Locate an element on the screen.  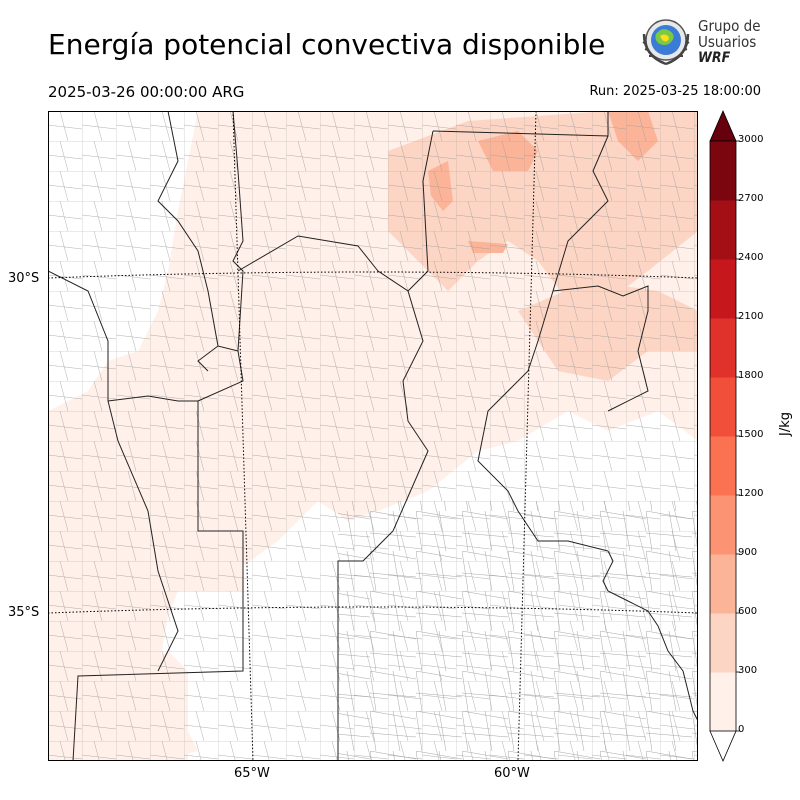
colorbar-tick-label: 900 is located at coordinates (748, 552).